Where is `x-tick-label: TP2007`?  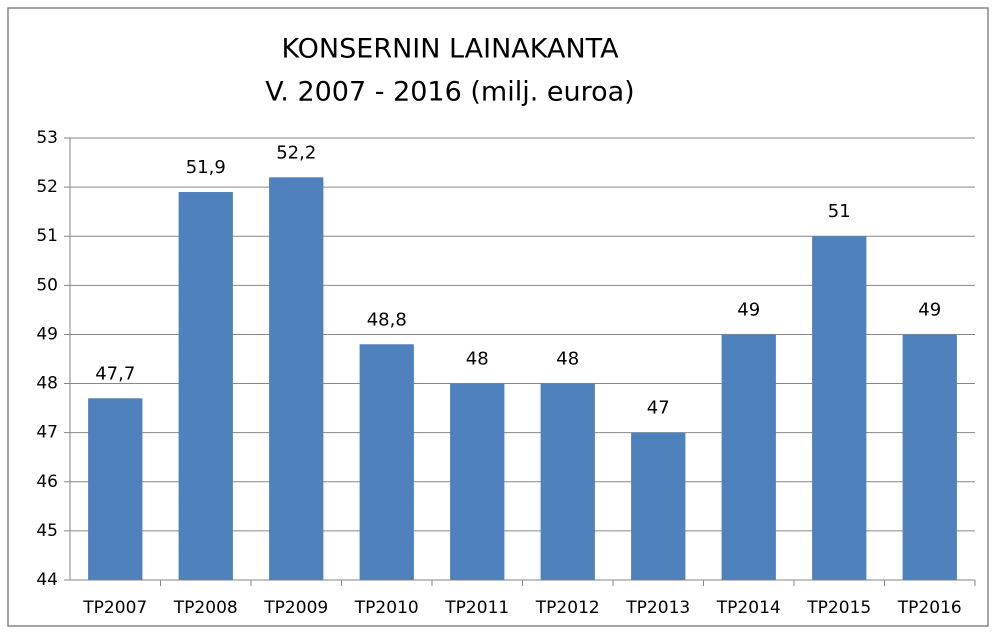 x-tick-label: TP2007 is located at coordinates (114, 608).